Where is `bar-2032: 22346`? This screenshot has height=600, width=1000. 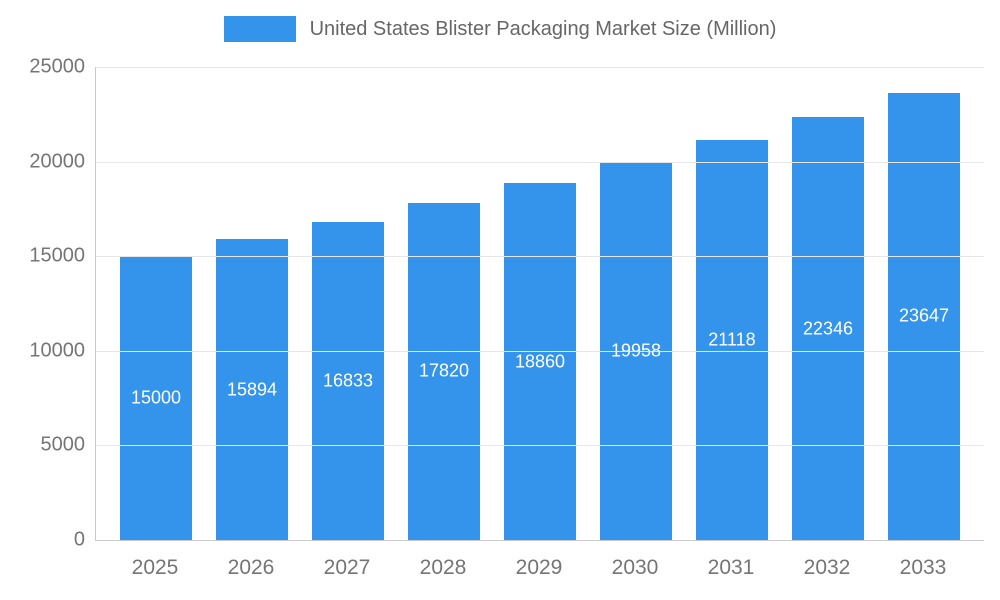 bar-2032: 22346 is located at coordinates (828, 328).